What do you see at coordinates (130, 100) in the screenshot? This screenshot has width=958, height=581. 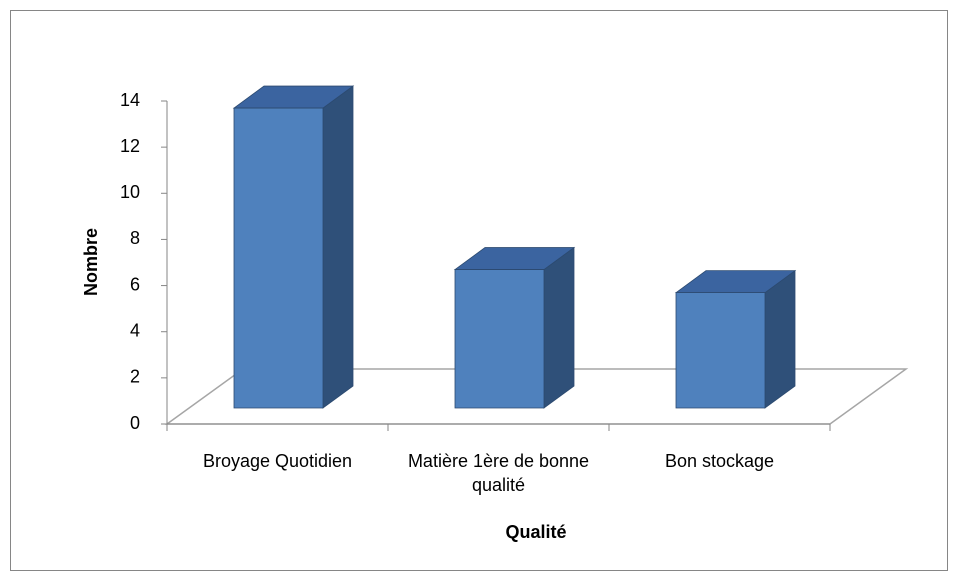 I see `y-tick-label: 14` at bounding box center [130, 100].